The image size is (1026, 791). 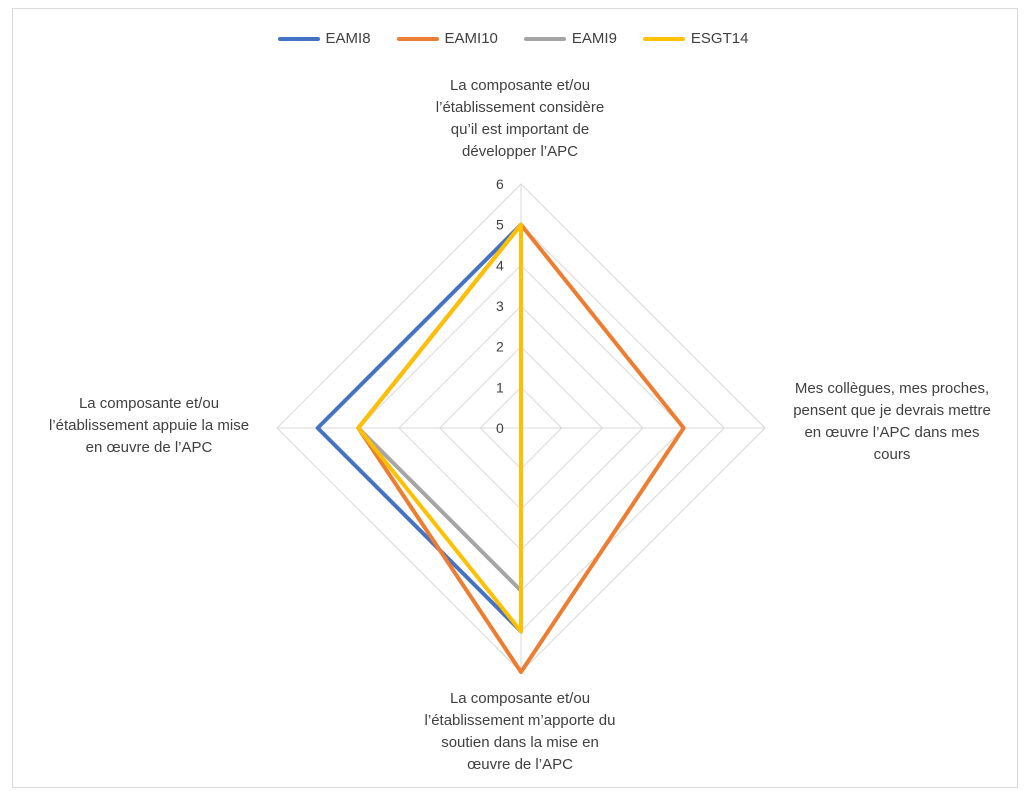 I want to click on axis-label-line: soutien dans la mise en, so click(x=520, y=742).